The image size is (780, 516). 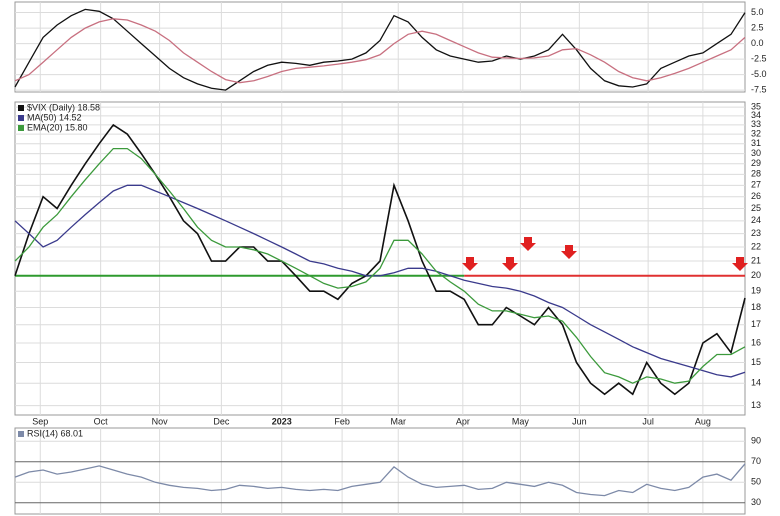 I want to click on y-tick-label: 2.5, so click(x=757, y=27).